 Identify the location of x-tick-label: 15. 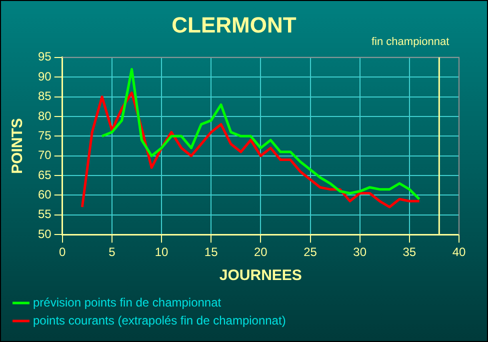
(211, 252).